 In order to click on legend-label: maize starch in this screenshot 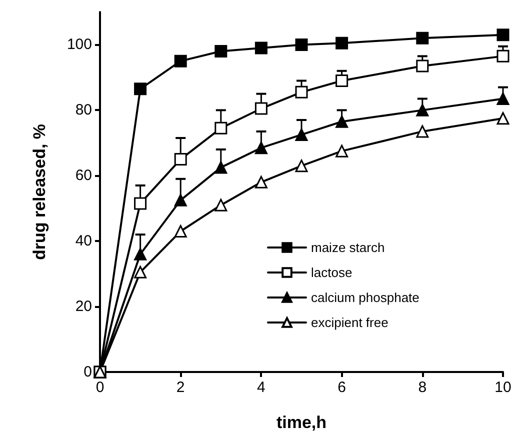, I will do `click(348, 247)`.